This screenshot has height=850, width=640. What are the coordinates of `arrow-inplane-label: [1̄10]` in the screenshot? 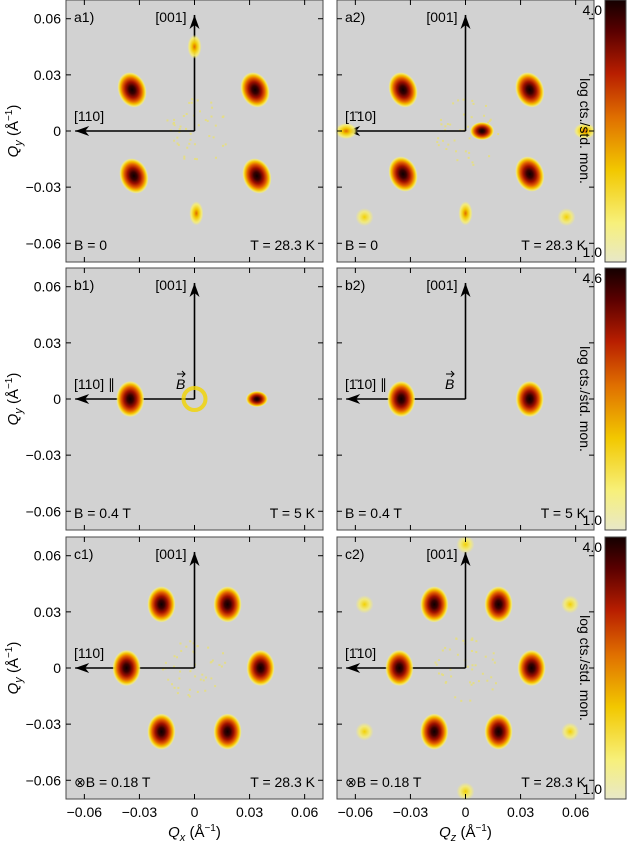 It's located at (360, 653).